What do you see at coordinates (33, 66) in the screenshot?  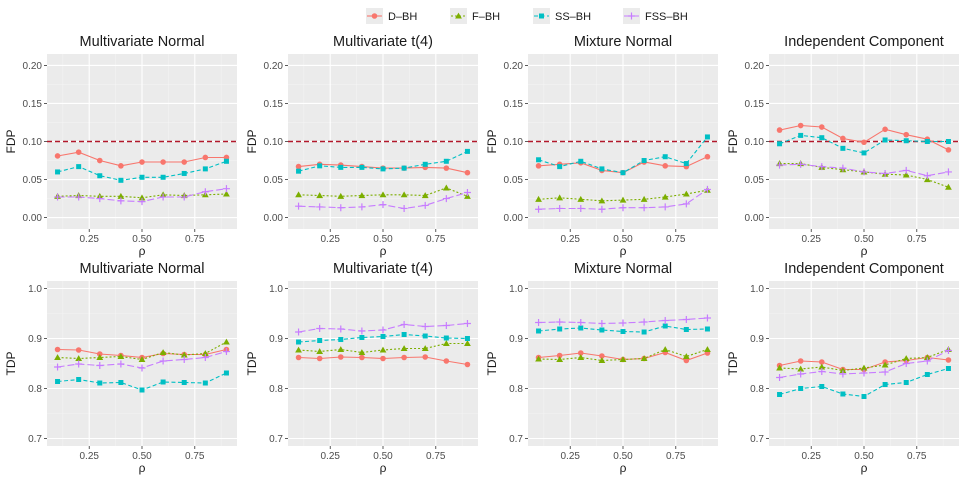 I see `y-tick-label: 0.20` at bounding box center [33, 66].